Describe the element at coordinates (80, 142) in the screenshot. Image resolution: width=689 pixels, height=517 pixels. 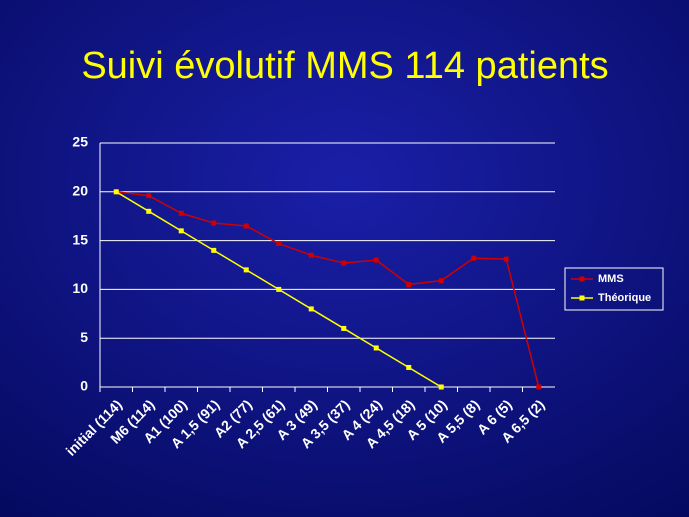
I see `y-tick-label: 25` at that location.